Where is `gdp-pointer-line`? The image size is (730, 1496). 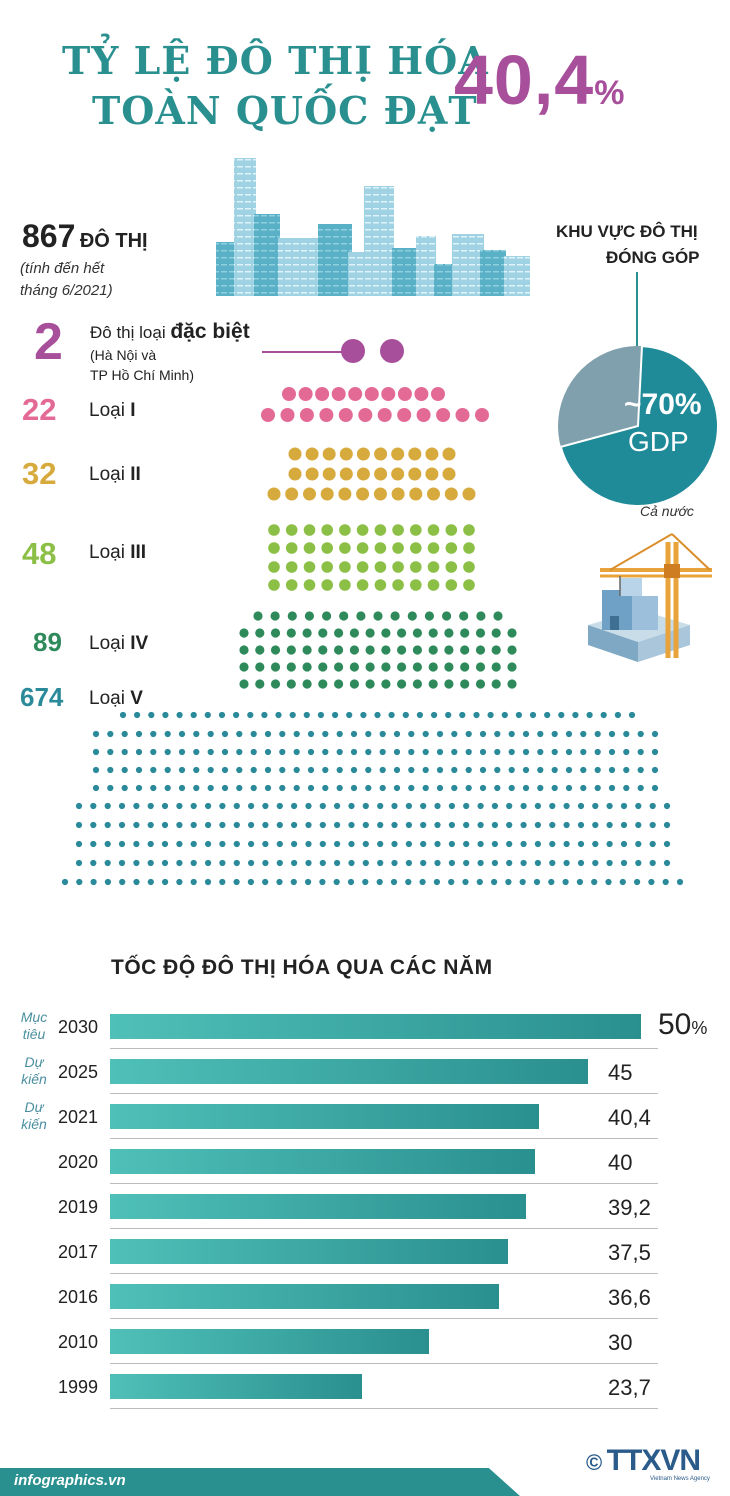 gdp-pointer-line is located at coordinates (637, 311).